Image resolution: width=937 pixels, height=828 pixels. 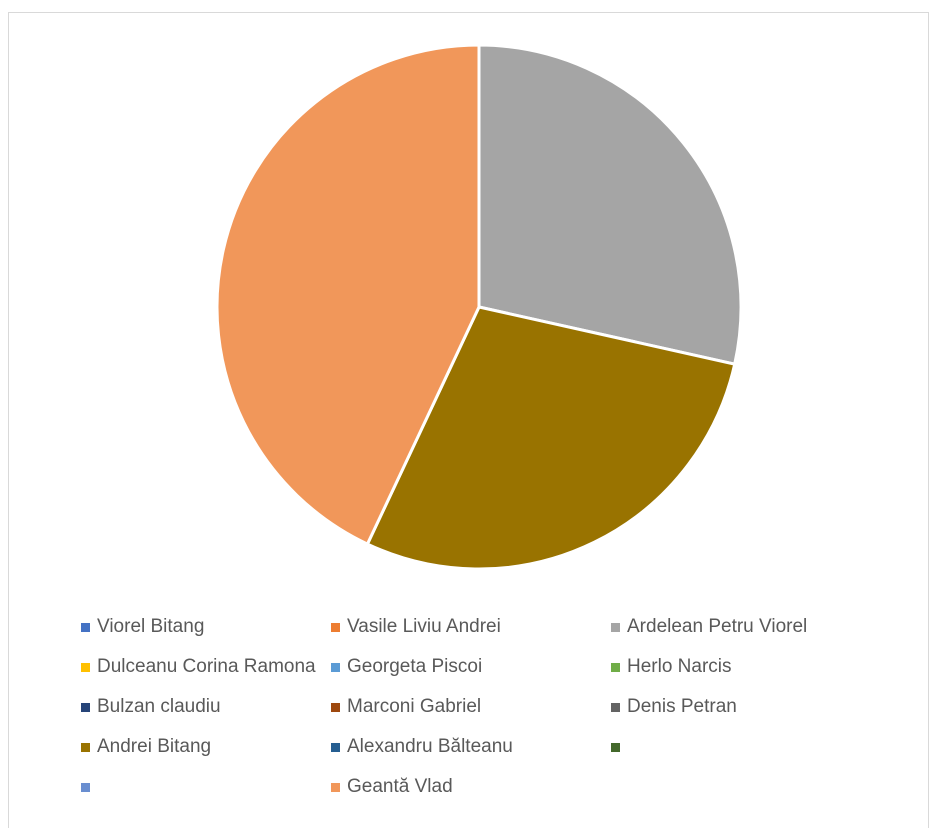 What do you see at coordinates (679, 666) in the screenshot?
I see `legend-label: Herlo Narcis` at bounding box center [679, 666].